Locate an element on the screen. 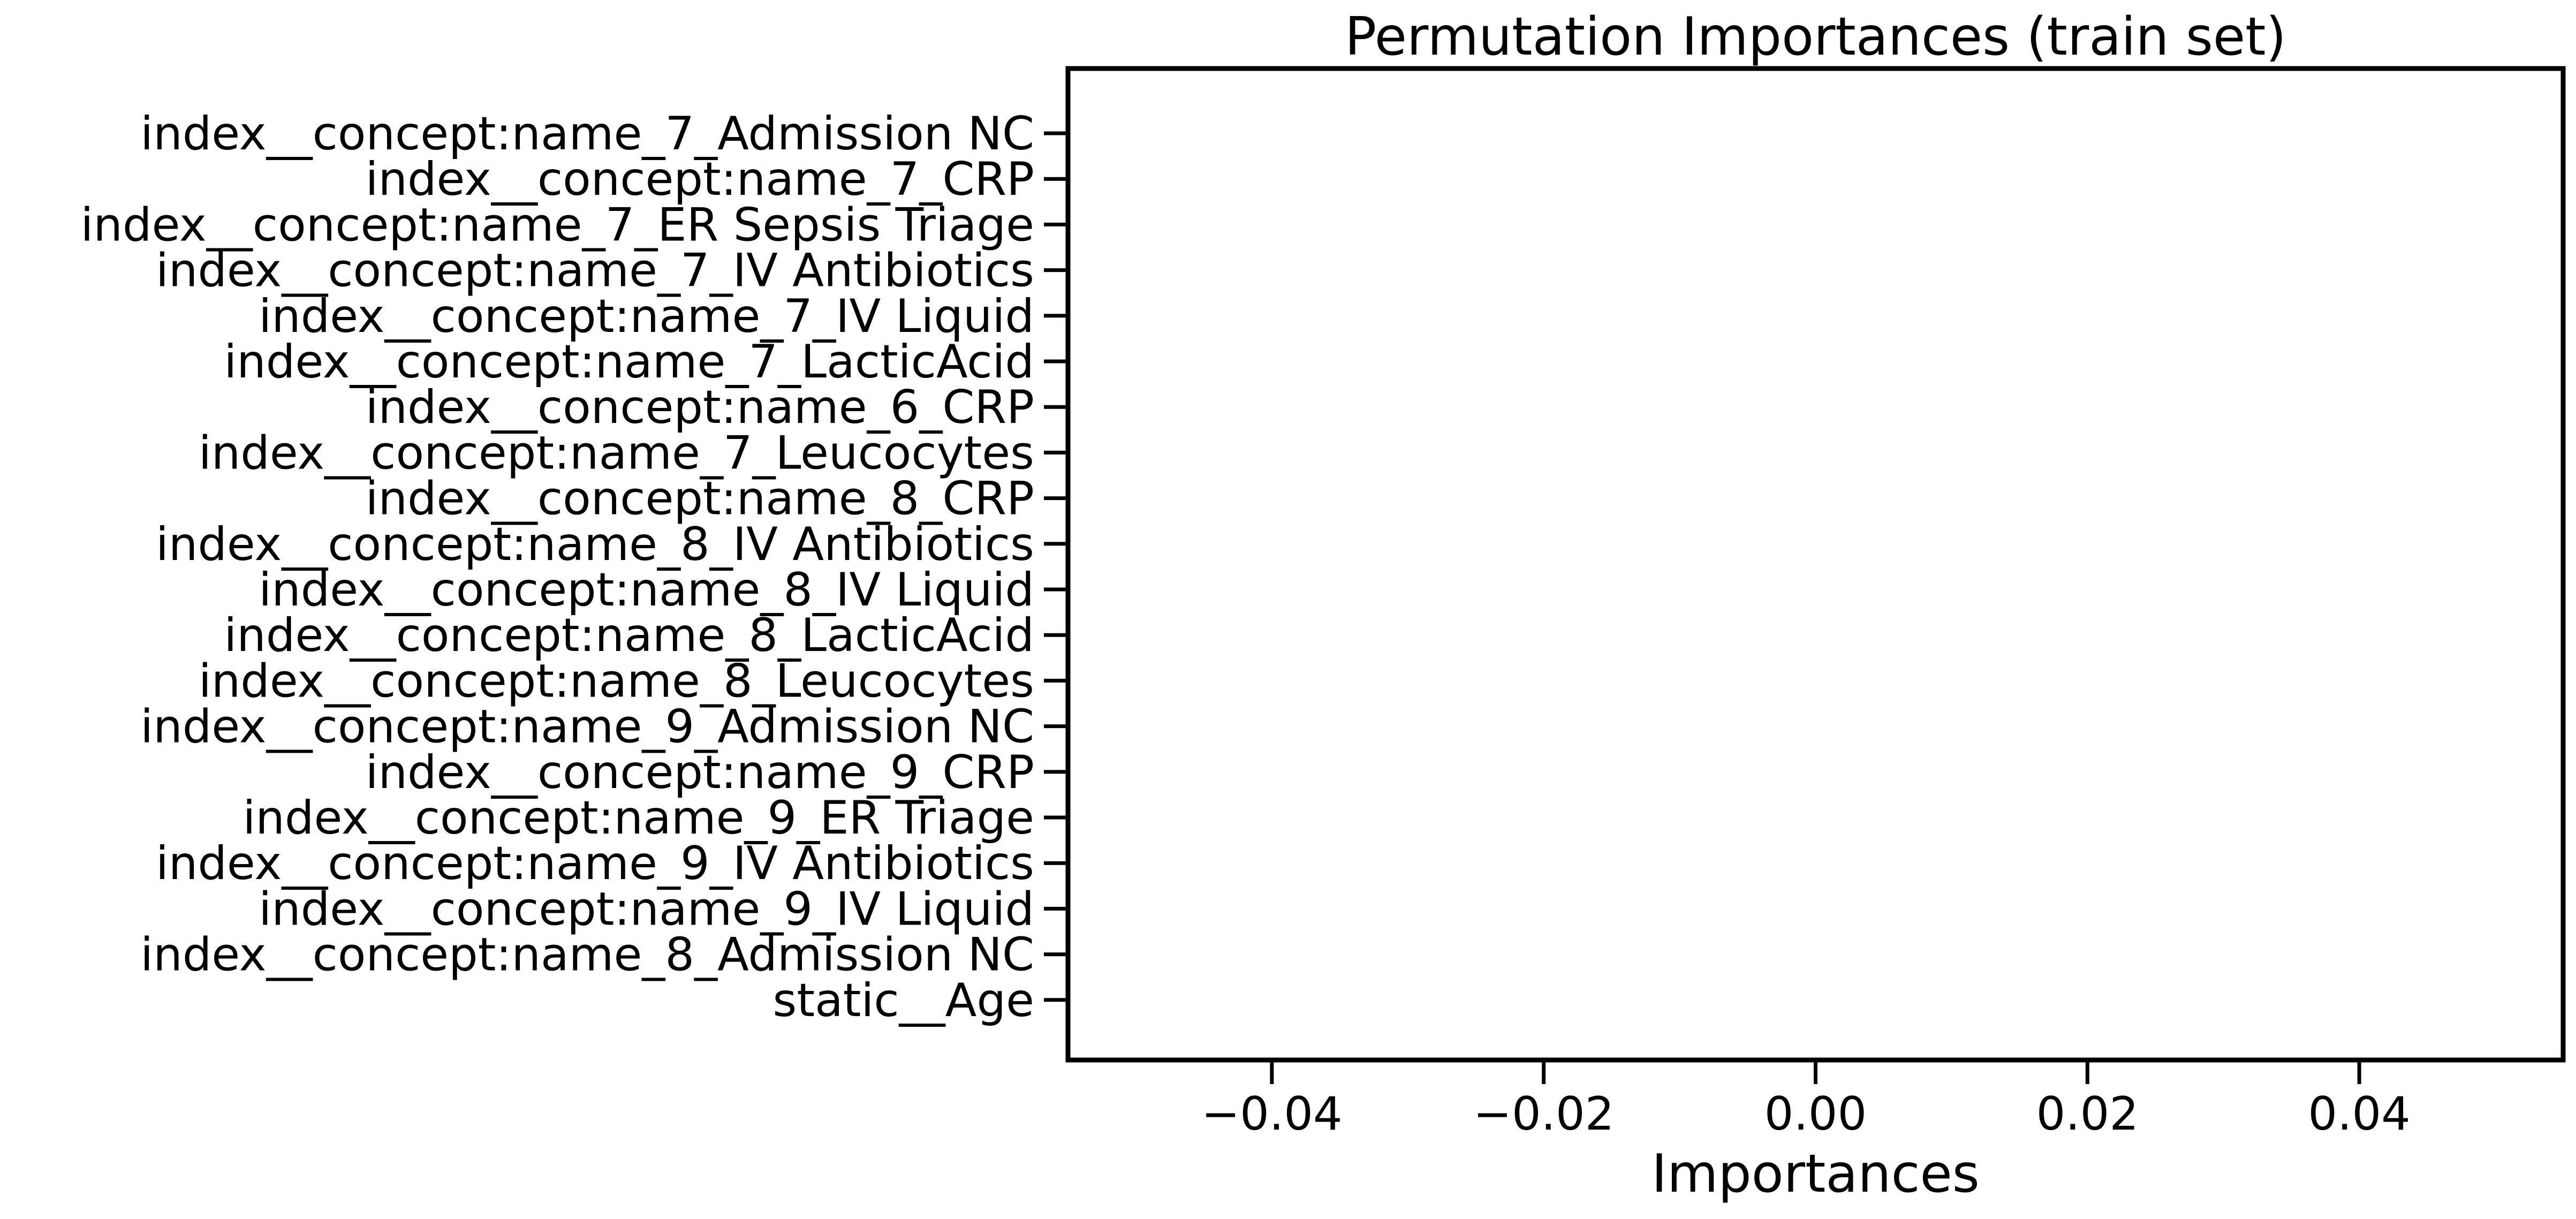 Image resolution: width=2576 pixels, height=1219 pixels. y-tick-label: index__concept:name_7_ER Sepsis Triage is located at coordinates (557, 225).